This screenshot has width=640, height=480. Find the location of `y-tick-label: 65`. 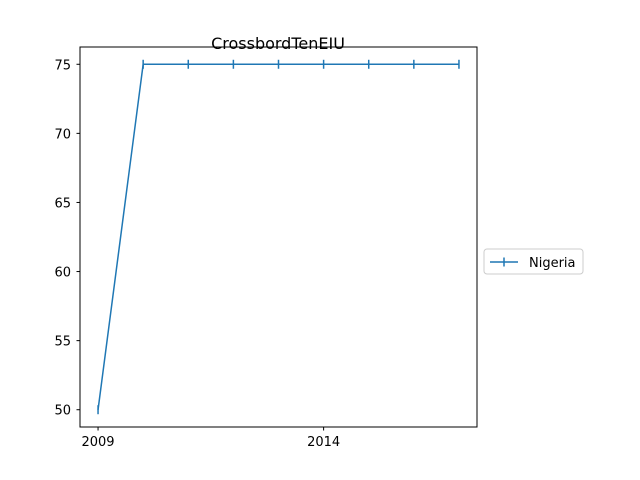

y-tick-label: 65 is located at coordinates (62, 203).